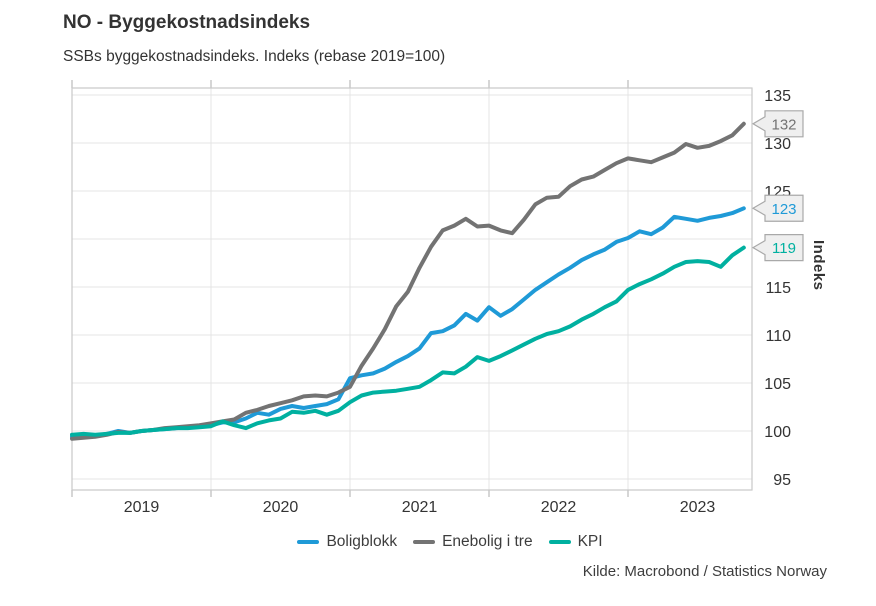  What do you see at coordinates (590, 541) in the screenshot?
I see `legend-label: KPI` at bounding box center [590, 541].